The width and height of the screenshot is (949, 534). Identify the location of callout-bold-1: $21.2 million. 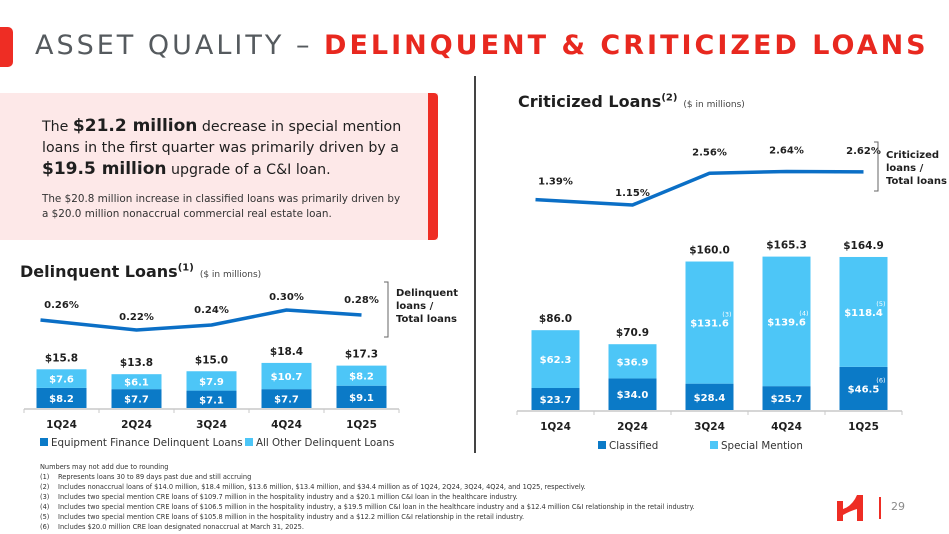
(135, 126).